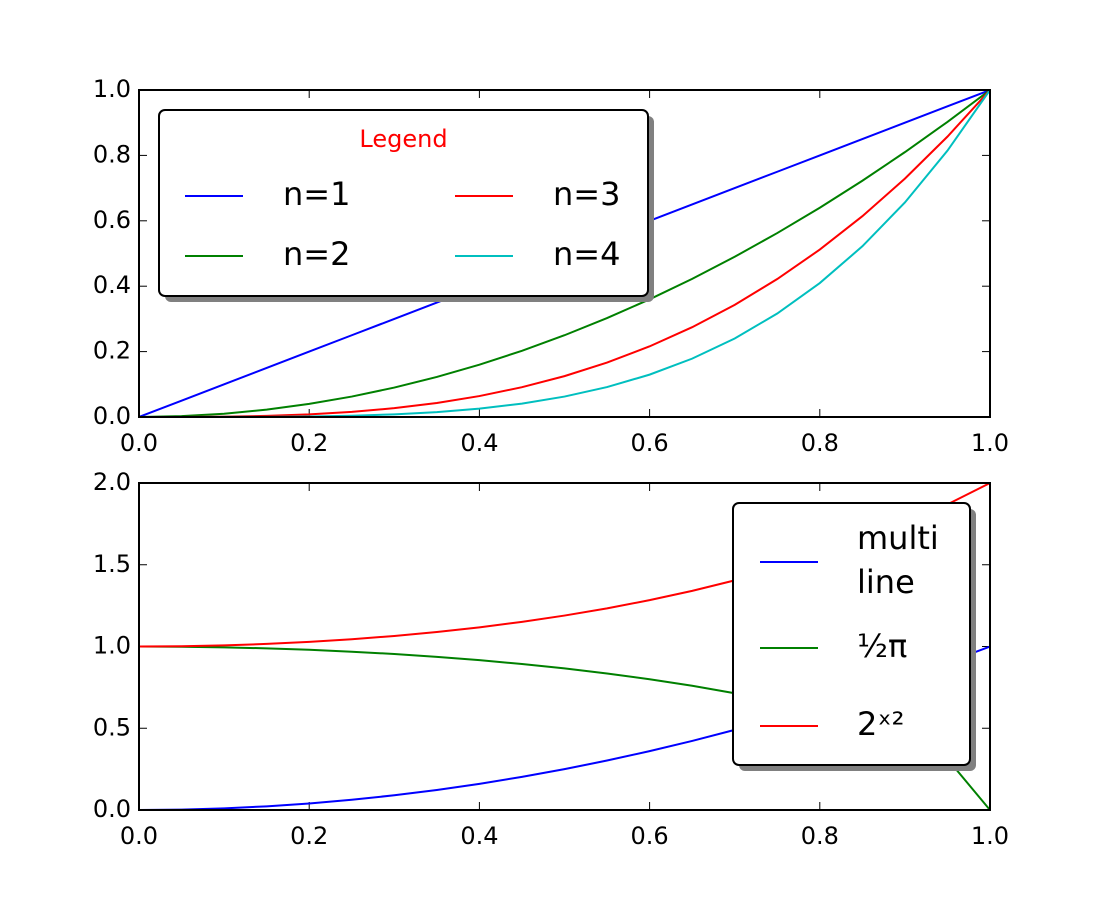  Describe the element at coordinates (112, 285) in the screenshot. I see `y-tick-label: 0.4` at that location.